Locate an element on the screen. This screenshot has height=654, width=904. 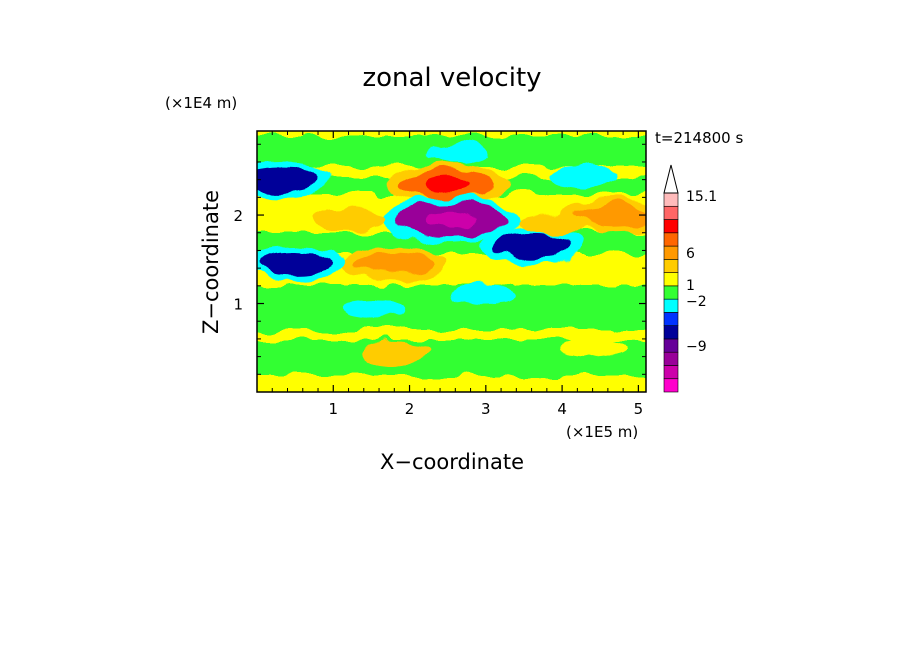
x-axis-label: X−coordinate is located at coordinates (452, 462).